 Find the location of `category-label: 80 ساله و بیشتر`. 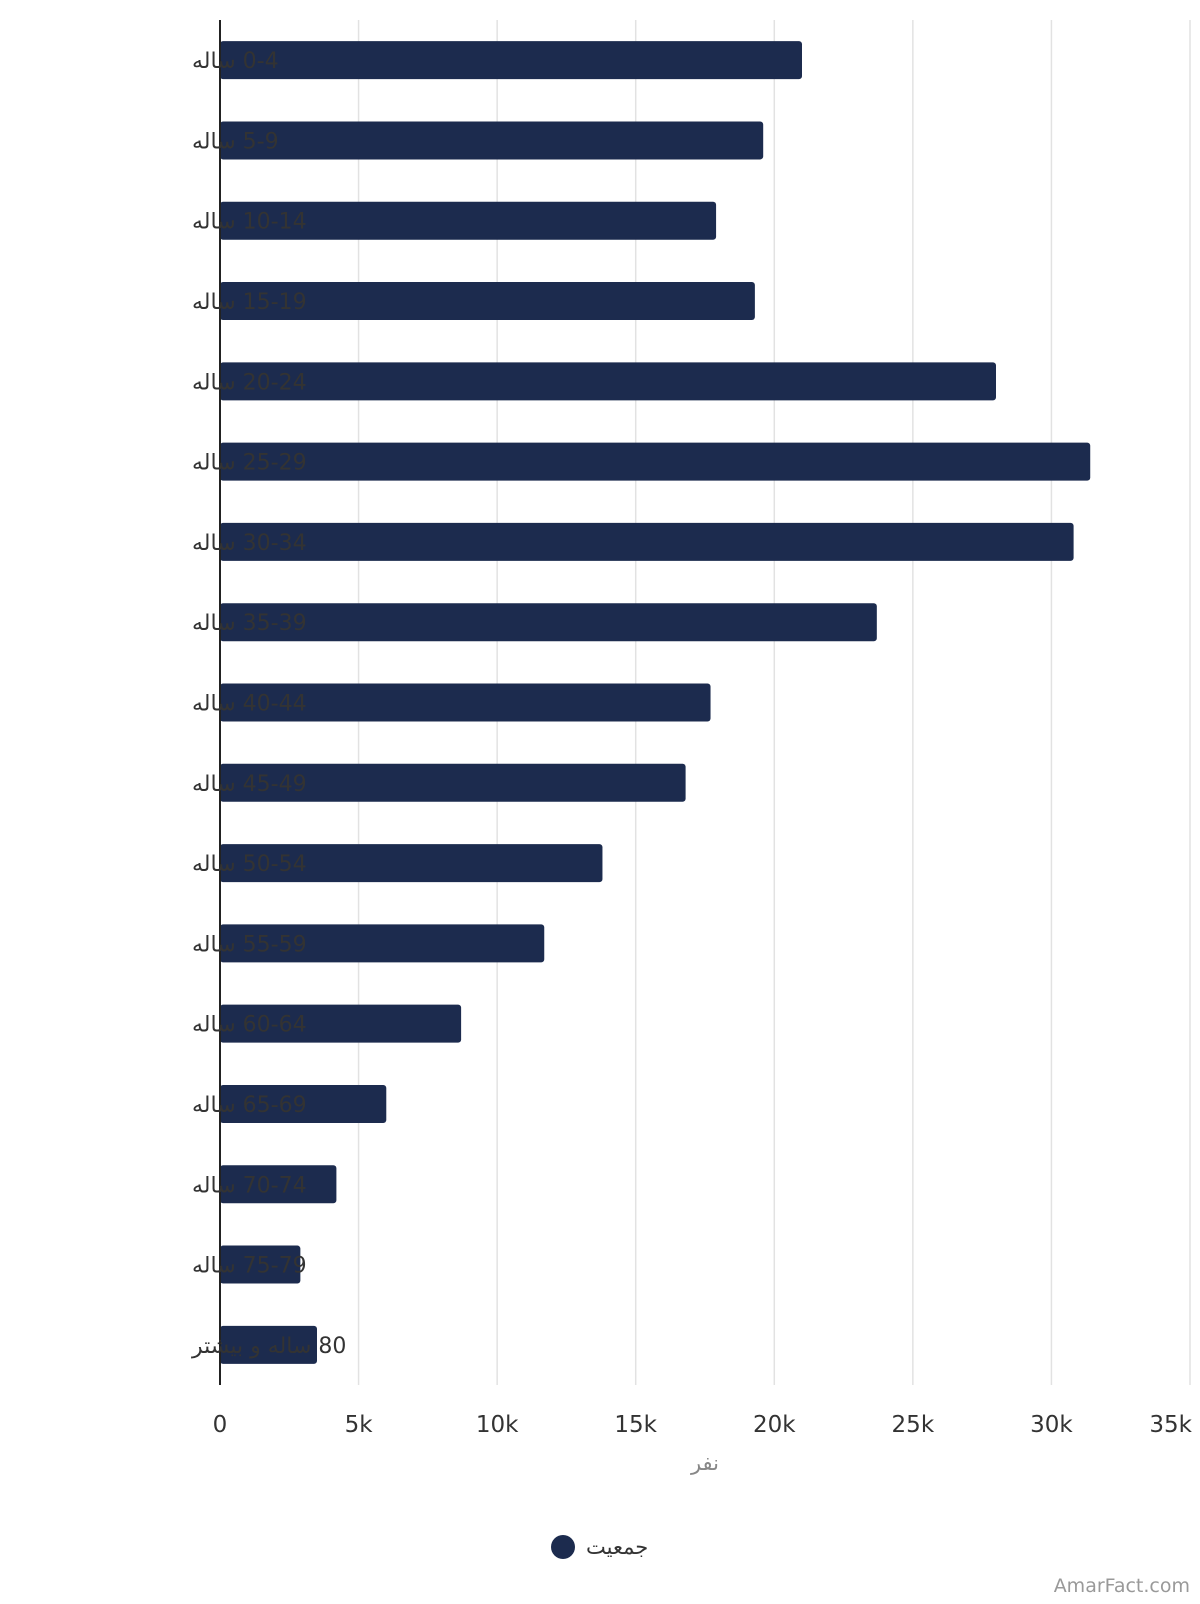

category-label: 80 ساله و بیشتر is located at coordinates (268, 1346).